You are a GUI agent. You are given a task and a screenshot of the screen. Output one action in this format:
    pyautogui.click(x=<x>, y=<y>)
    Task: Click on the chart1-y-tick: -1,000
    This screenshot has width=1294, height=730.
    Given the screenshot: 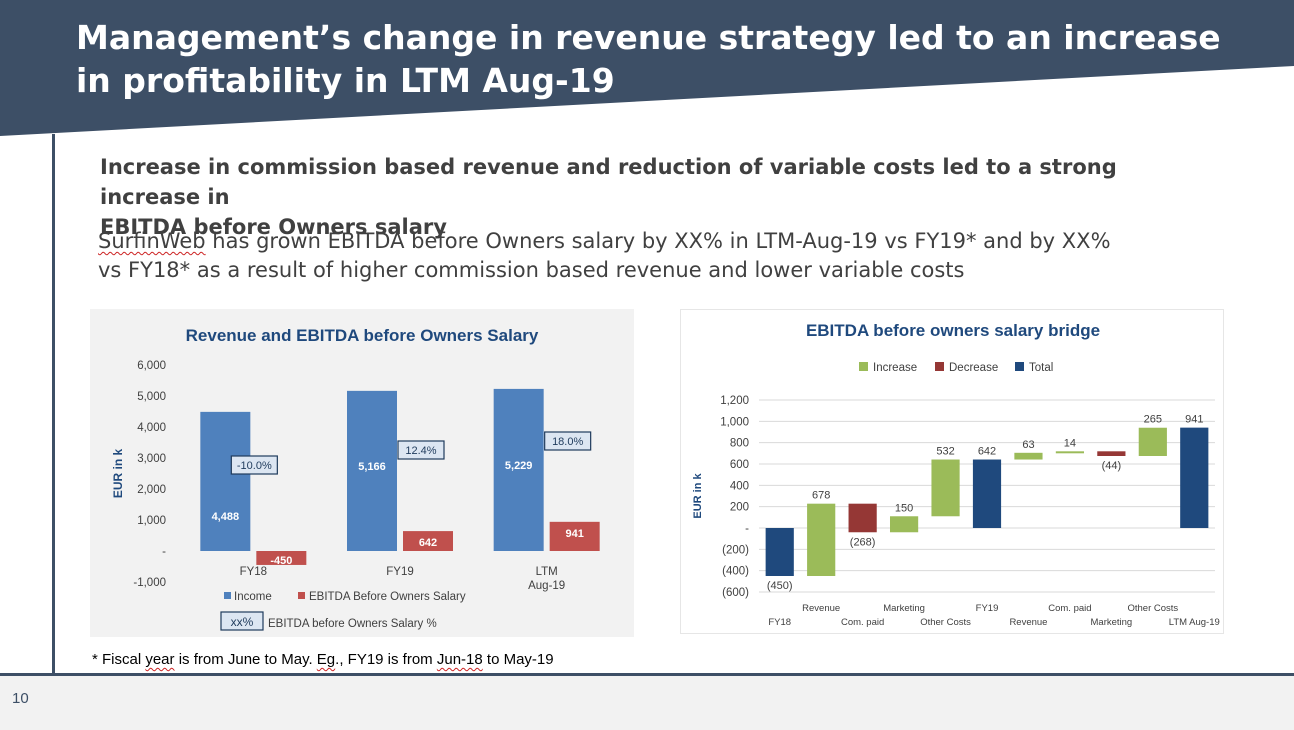 What is the action you would take?
    pyautogui.click(x=149, y=583)
    